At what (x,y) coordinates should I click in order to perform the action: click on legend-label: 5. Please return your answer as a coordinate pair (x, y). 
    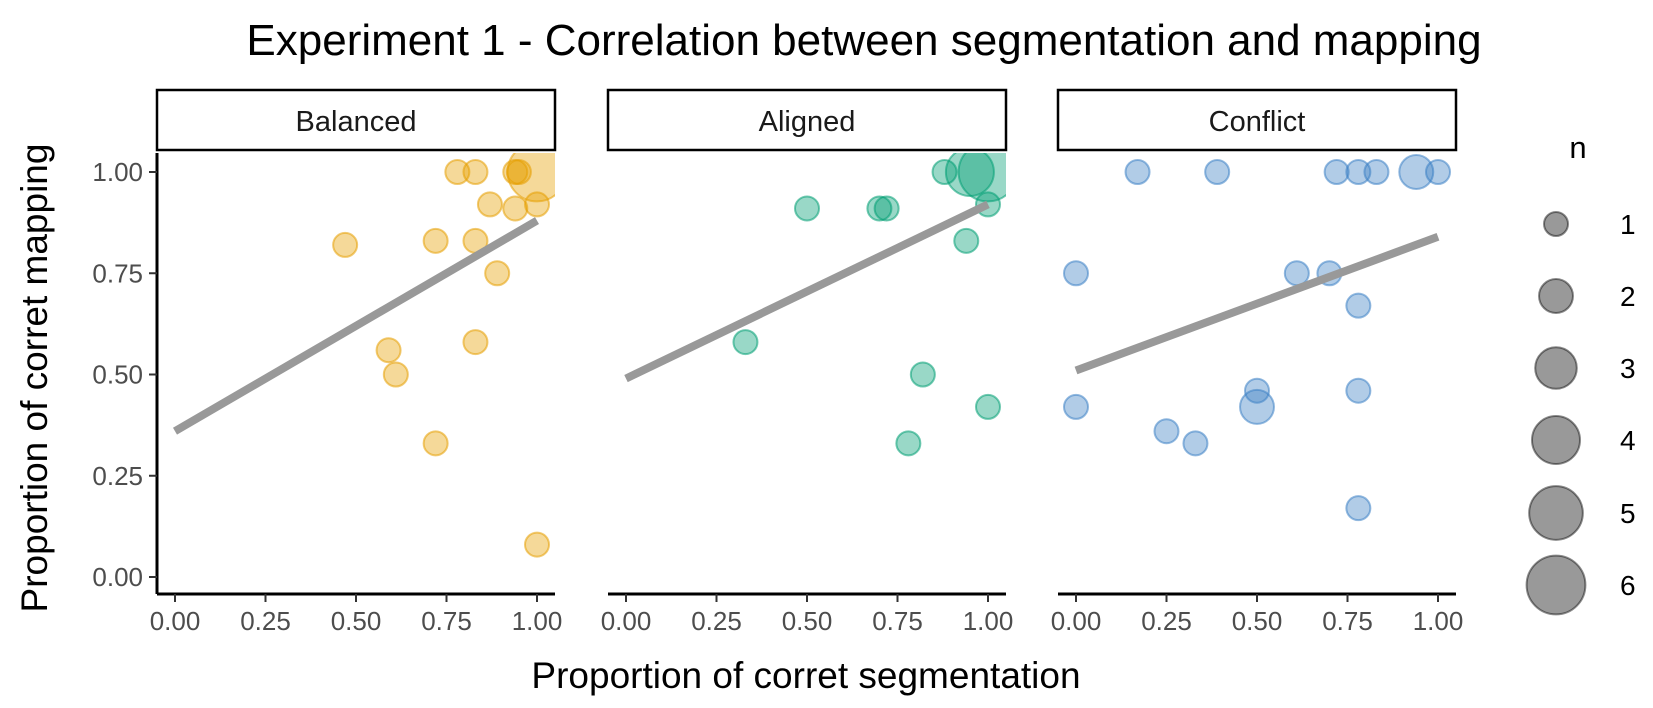
    Looking at the image, I should click on (1628, 513).